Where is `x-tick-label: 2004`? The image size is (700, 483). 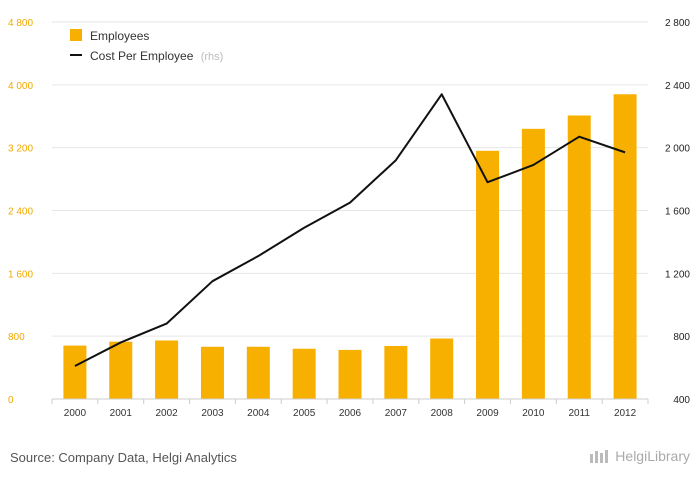 x-tick-label: 2004 is located at coordinates (258, 413).